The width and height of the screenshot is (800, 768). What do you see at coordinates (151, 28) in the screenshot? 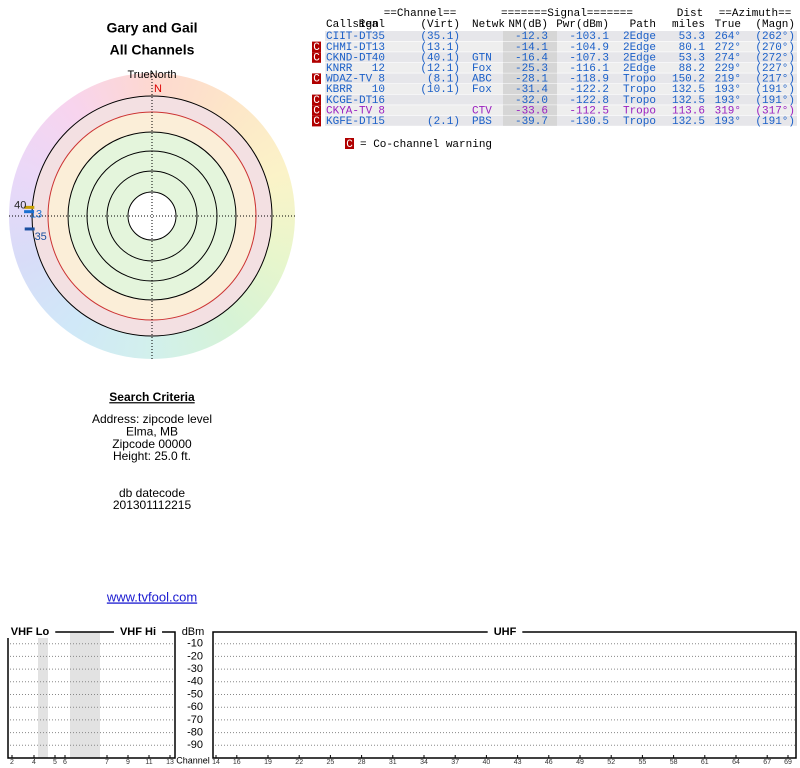
I see `title: Gary and Gail` at bounding box center [151, 28].